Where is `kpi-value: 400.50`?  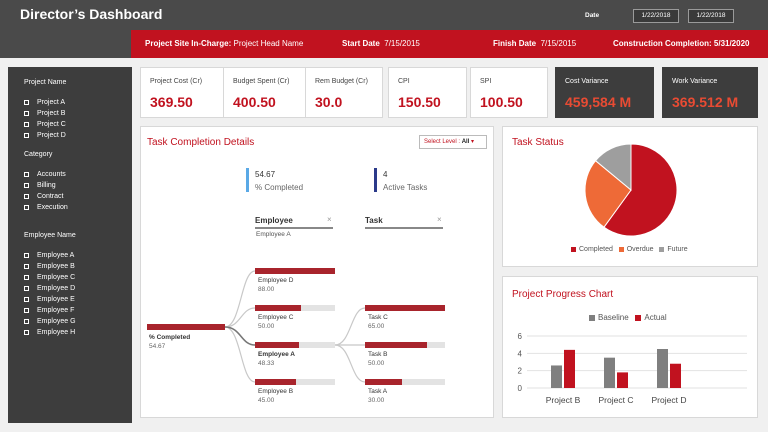
kpi-value: 400.50 is located at coordinates (254, 102).